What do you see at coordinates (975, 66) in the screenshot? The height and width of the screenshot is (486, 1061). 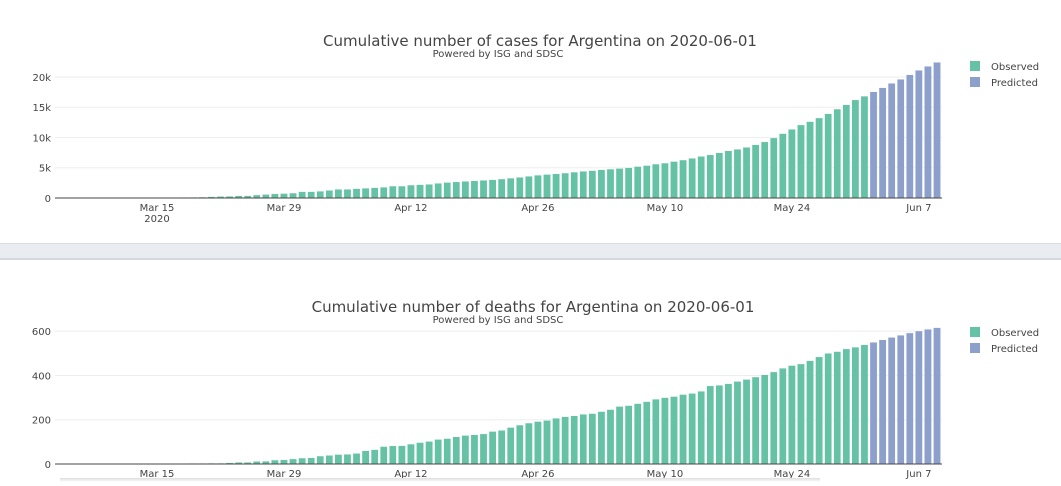 I see `legend-swatch-observed` at bounding box center [975, 66].